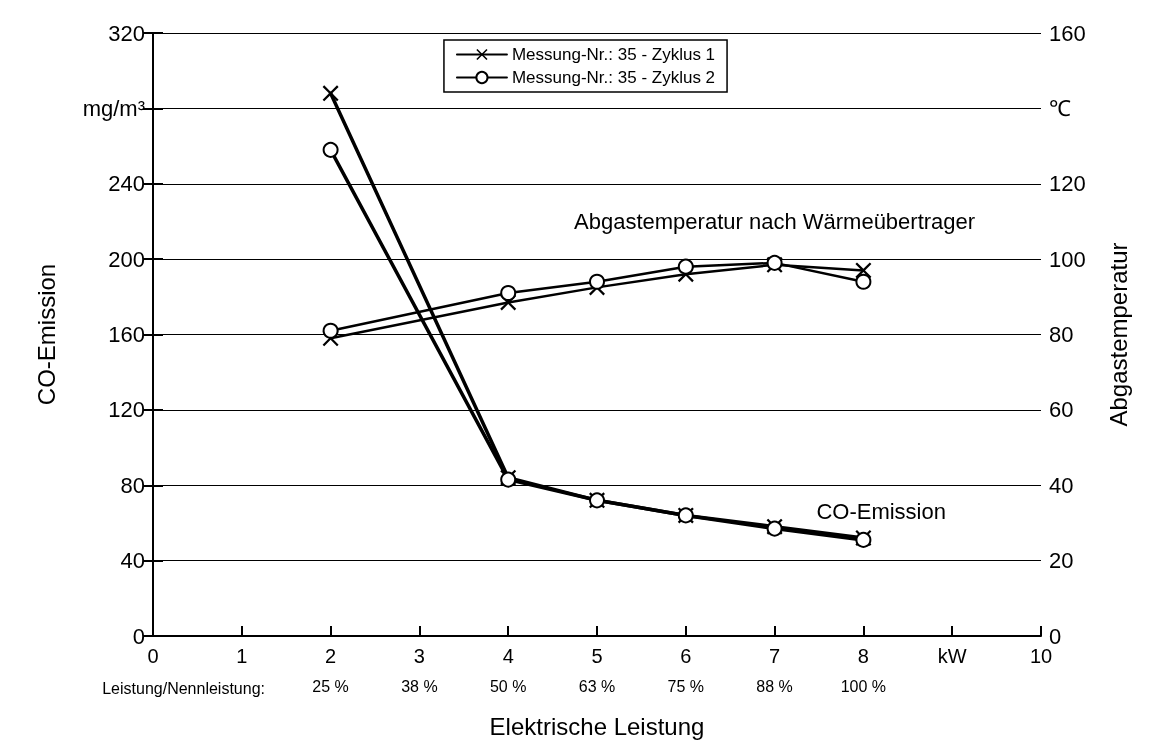 This screenshot has height=756, width=1171. I want to click on y2-tick-label: 80, so click(1061, 334).